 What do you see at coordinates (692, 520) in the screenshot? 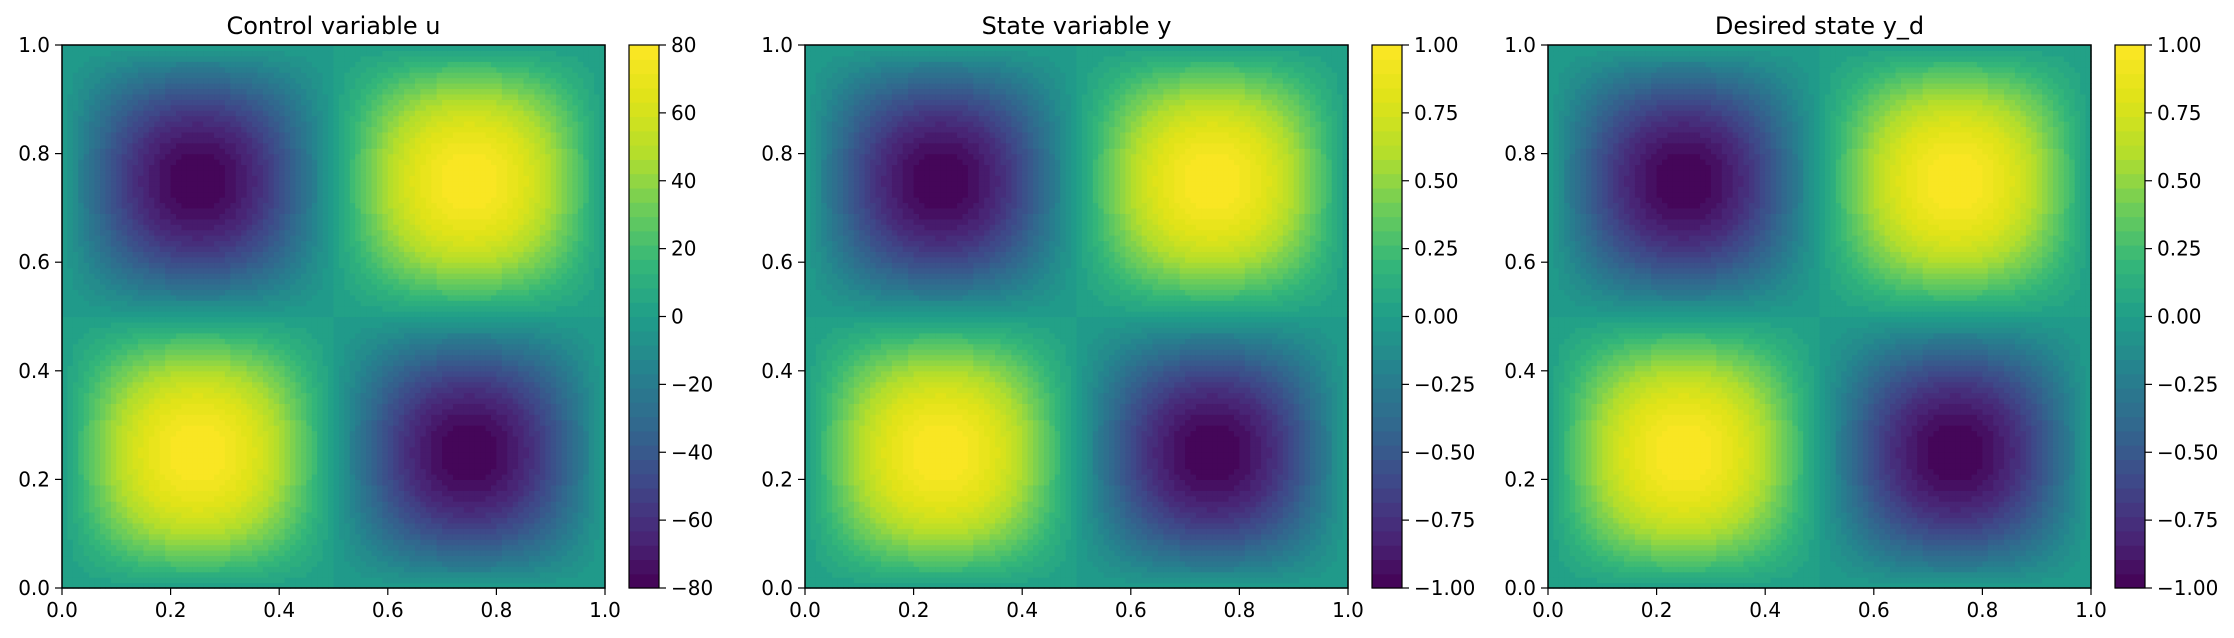
I see `colorbar-tick-label: −60` at bounding box center [692, 520].